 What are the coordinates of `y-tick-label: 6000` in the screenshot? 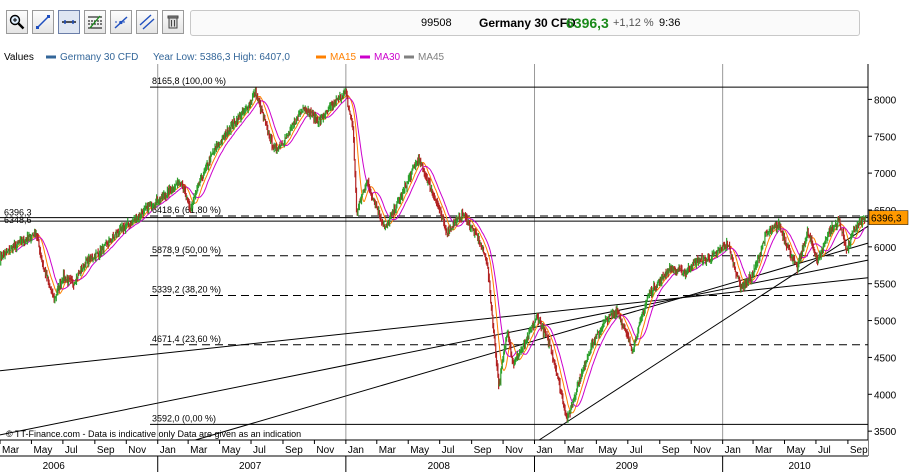 It's located at (885, 248).